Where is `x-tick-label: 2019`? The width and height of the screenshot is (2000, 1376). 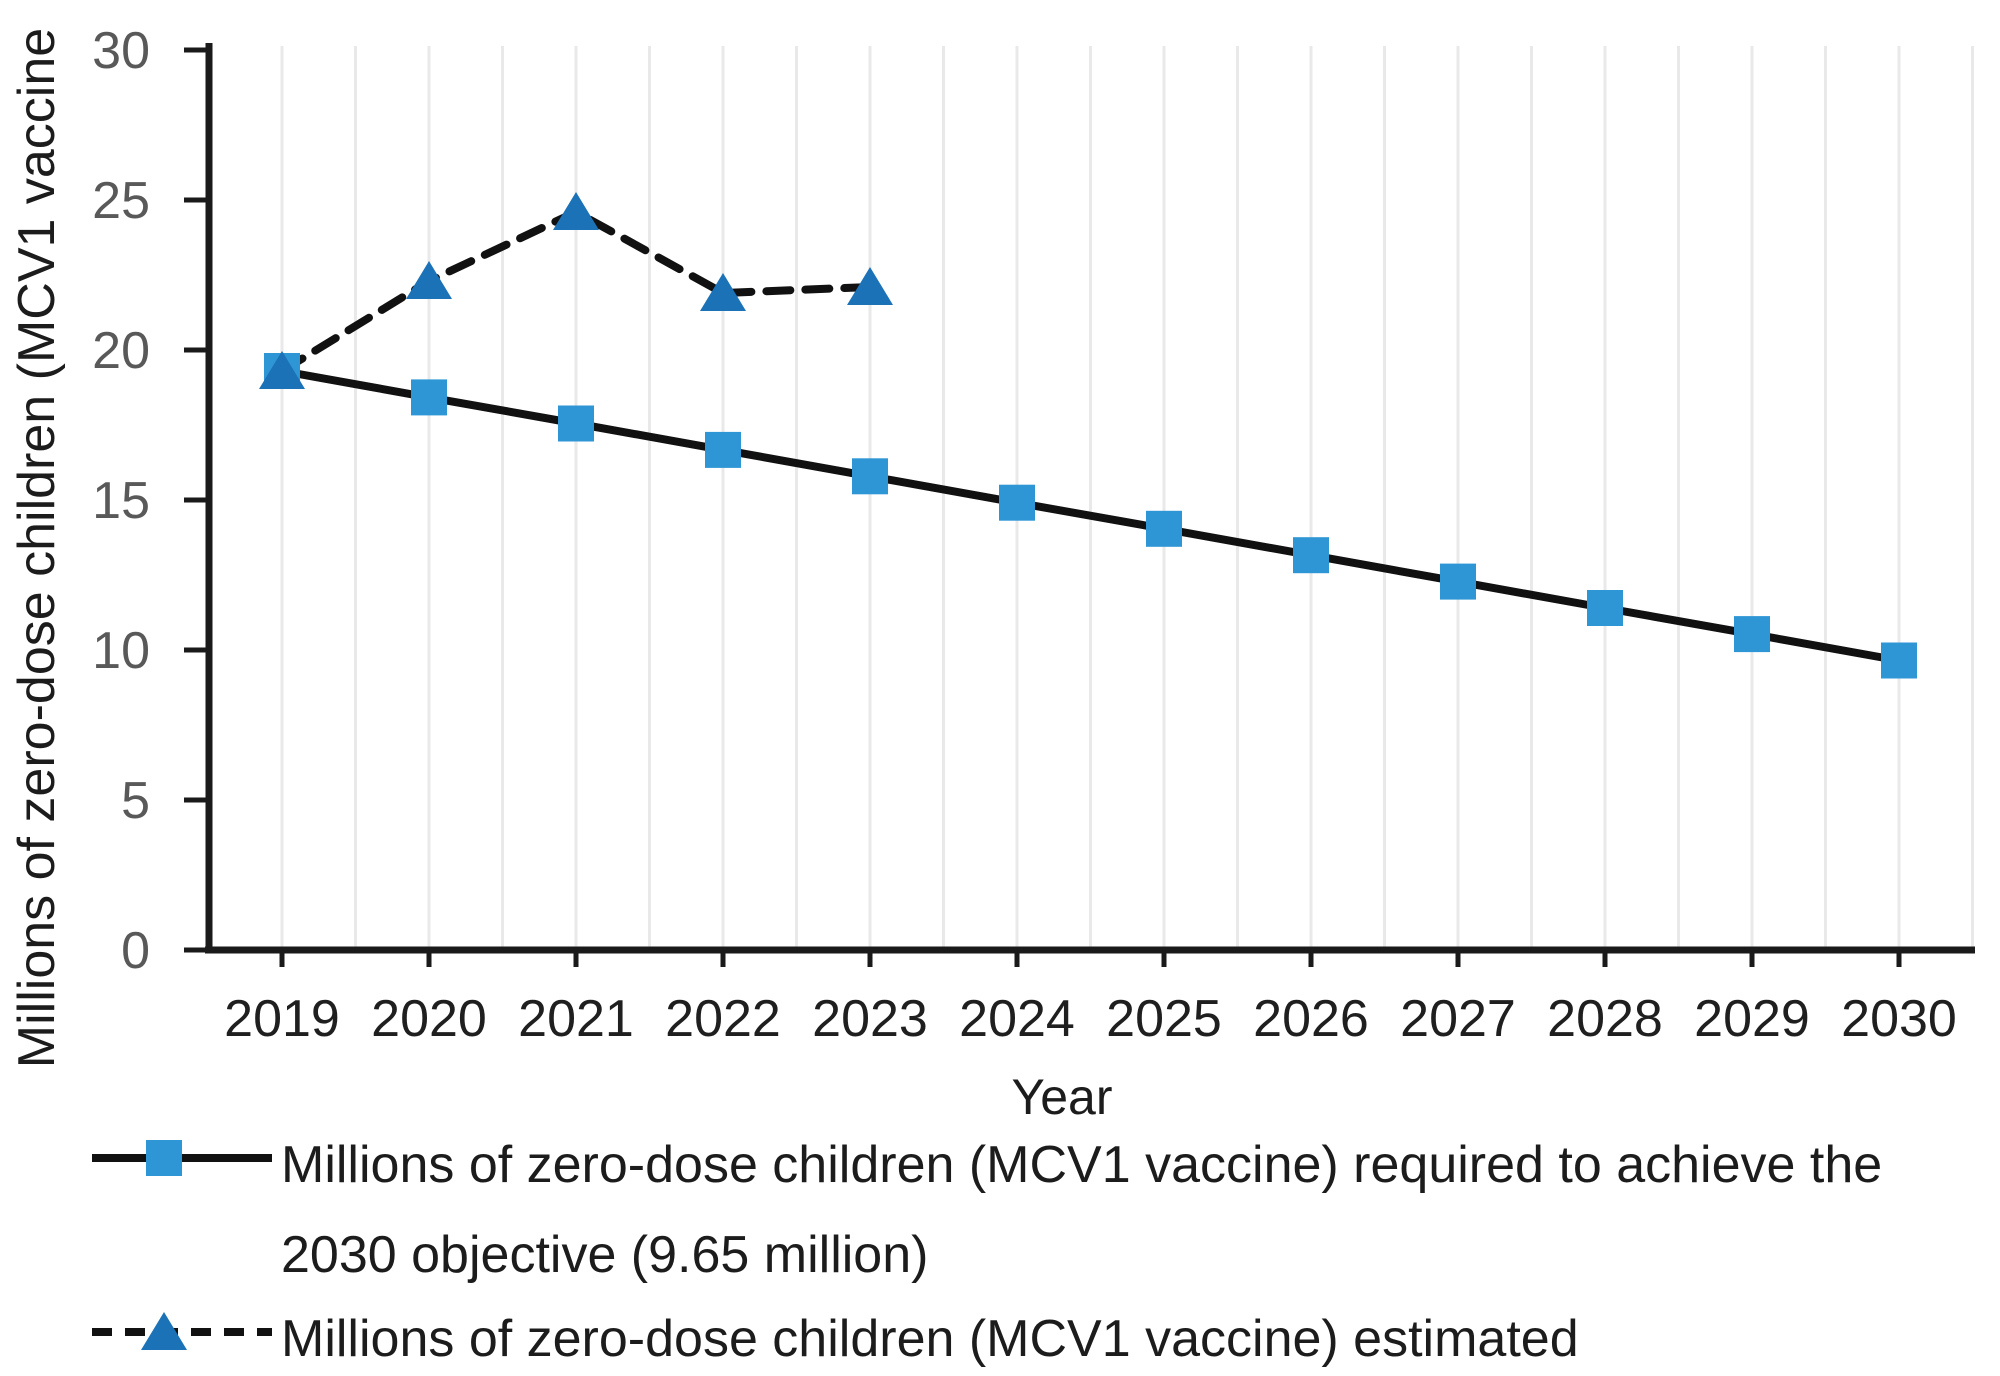 x-tick-label: 2019 is located at coordinates (282, 1019).